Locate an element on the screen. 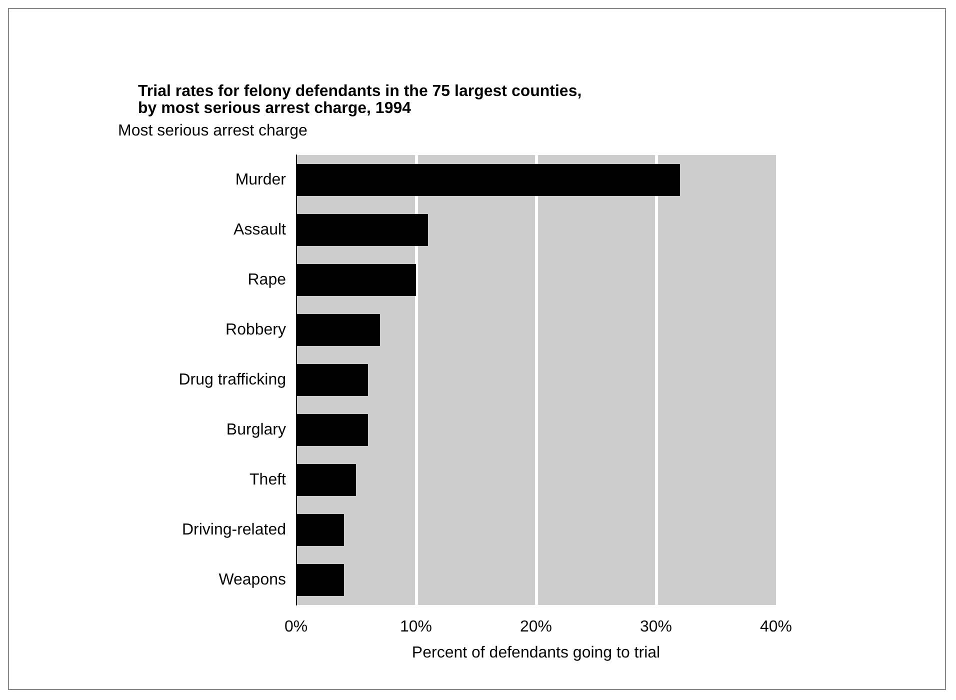 The image size is (956, 700). chart-title: Trial rates for felony defendants in the 75 largest counties, by most serious arrest charge, 1994 is located at coordinates (360, 100).